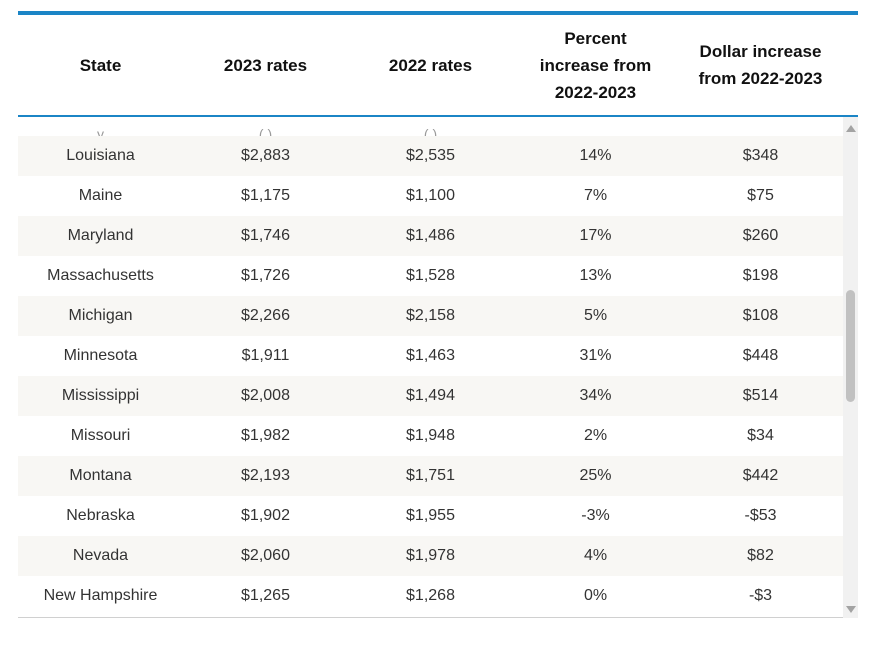 This screenshot has height=647, width=873. What do you see at coordinates (595, 555) in the screenshot?
I see `cell-percent-increase: 4%` at bounding box center [595, 555].